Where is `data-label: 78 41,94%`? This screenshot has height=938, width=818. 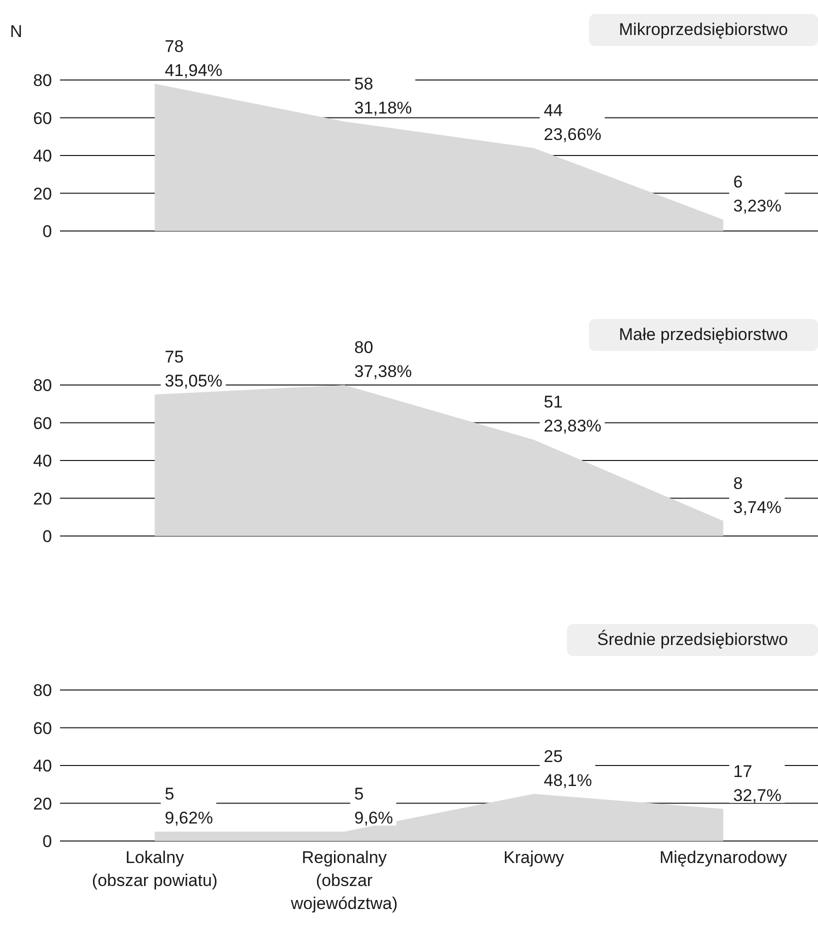
data-label: 78 41,94% is located at coordinates (193, 58).